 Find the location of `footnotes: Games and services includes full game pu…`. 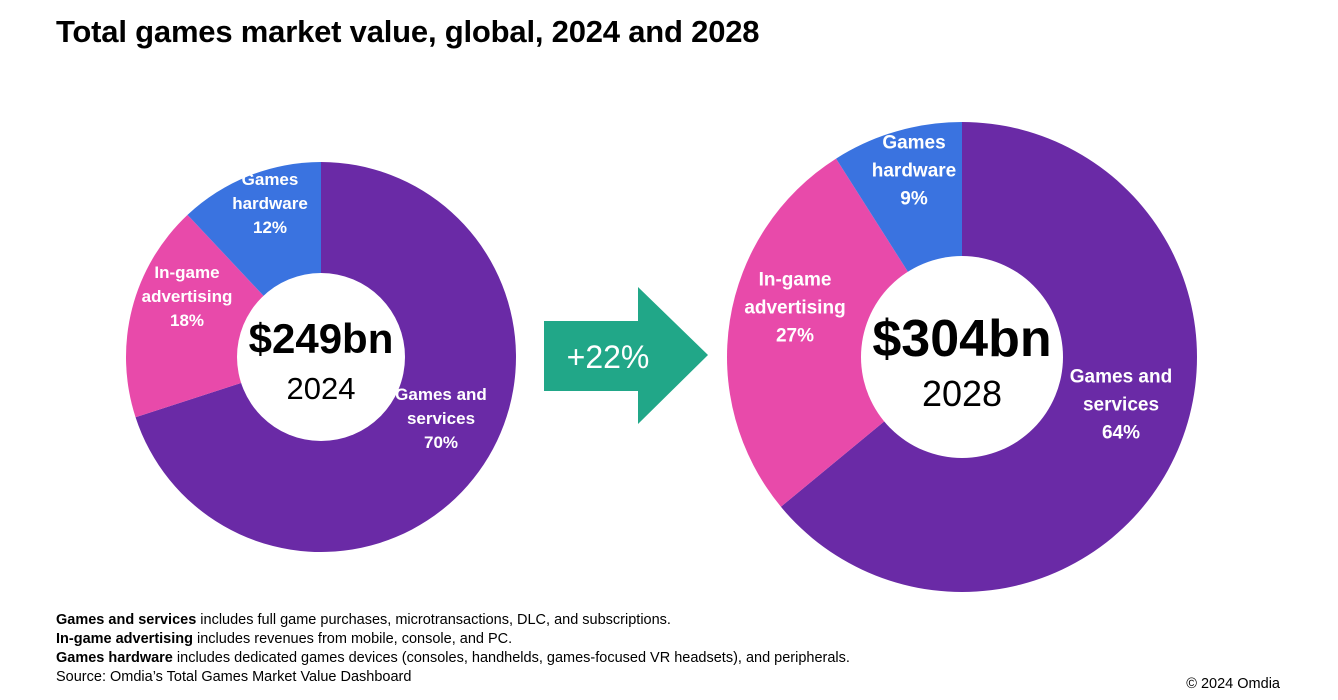

footnotes: Games and services includes full game pu… is located at coordinates (453, 649).